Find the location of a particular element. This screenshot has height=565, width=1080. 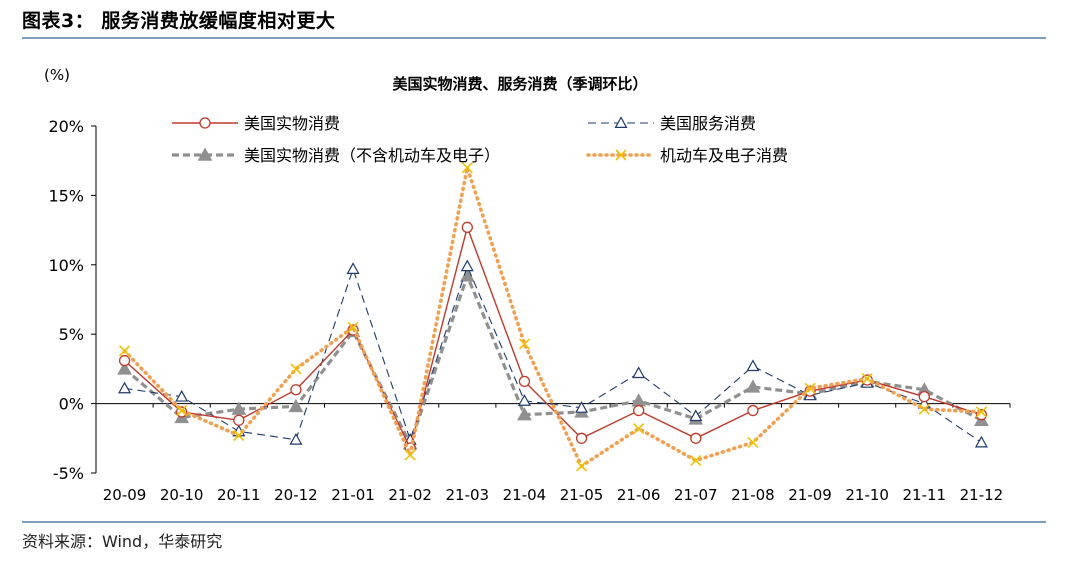

x-tick-label: 20-10 is located at coordinates (182, 495).